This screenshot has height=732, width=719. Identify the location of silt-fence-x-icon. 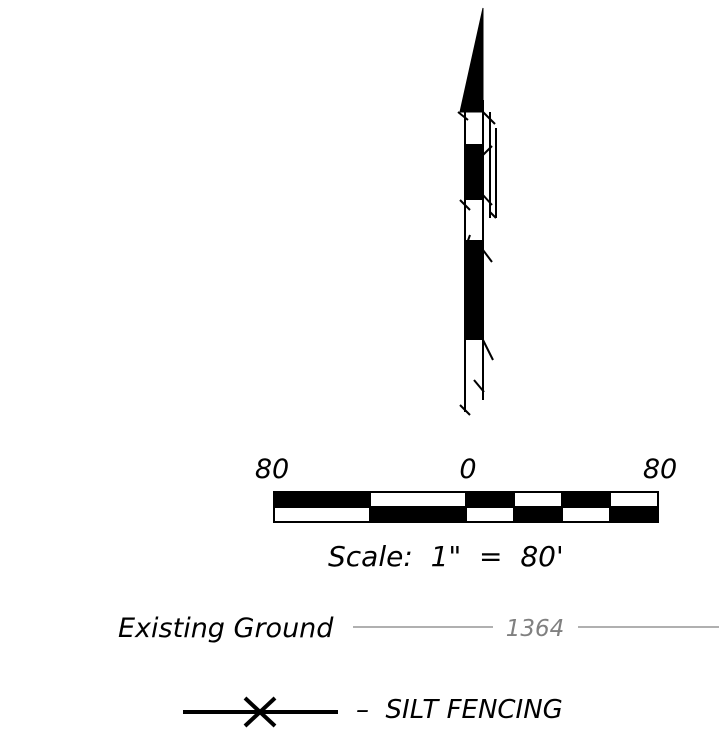
(260, 712).